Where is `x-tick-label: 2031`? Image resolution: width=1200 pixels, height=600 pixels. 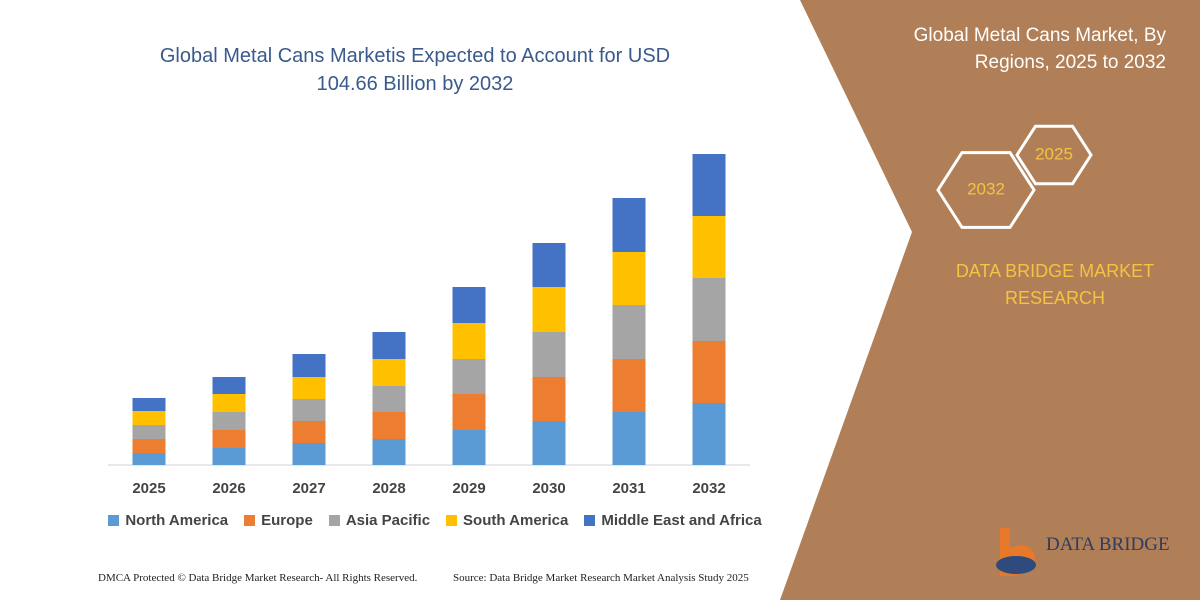
x-tick-label: 2031 is located at coordinates (628, 488).